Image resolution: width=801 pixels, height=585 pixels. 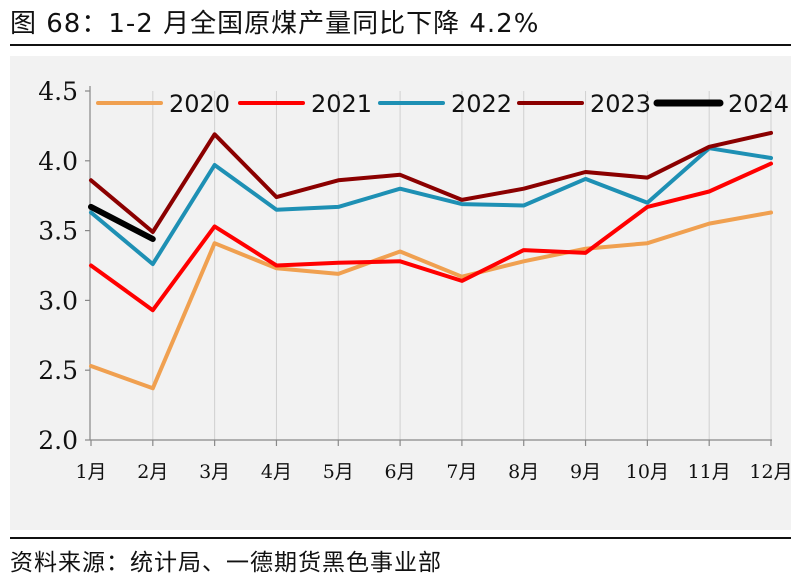 I want to click on legend: 2020 2021 2022 2023 2024, so click(x=442, y=104).